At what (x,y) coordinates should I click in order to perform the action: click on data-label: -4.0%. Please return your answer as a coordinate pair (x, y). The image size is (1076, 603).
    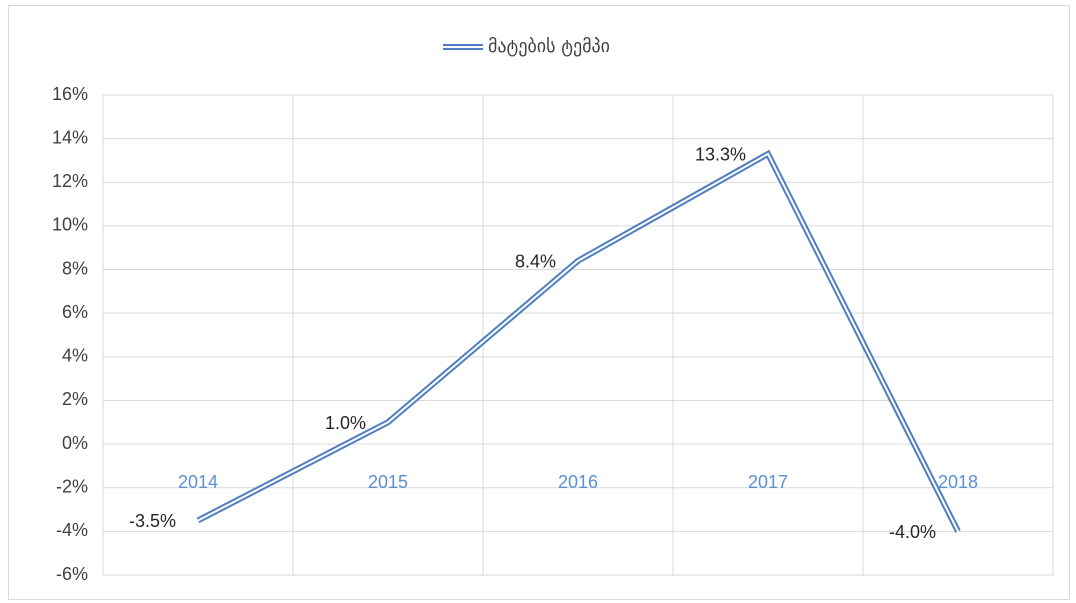
    Looking at the image, I should click on (912, 532).